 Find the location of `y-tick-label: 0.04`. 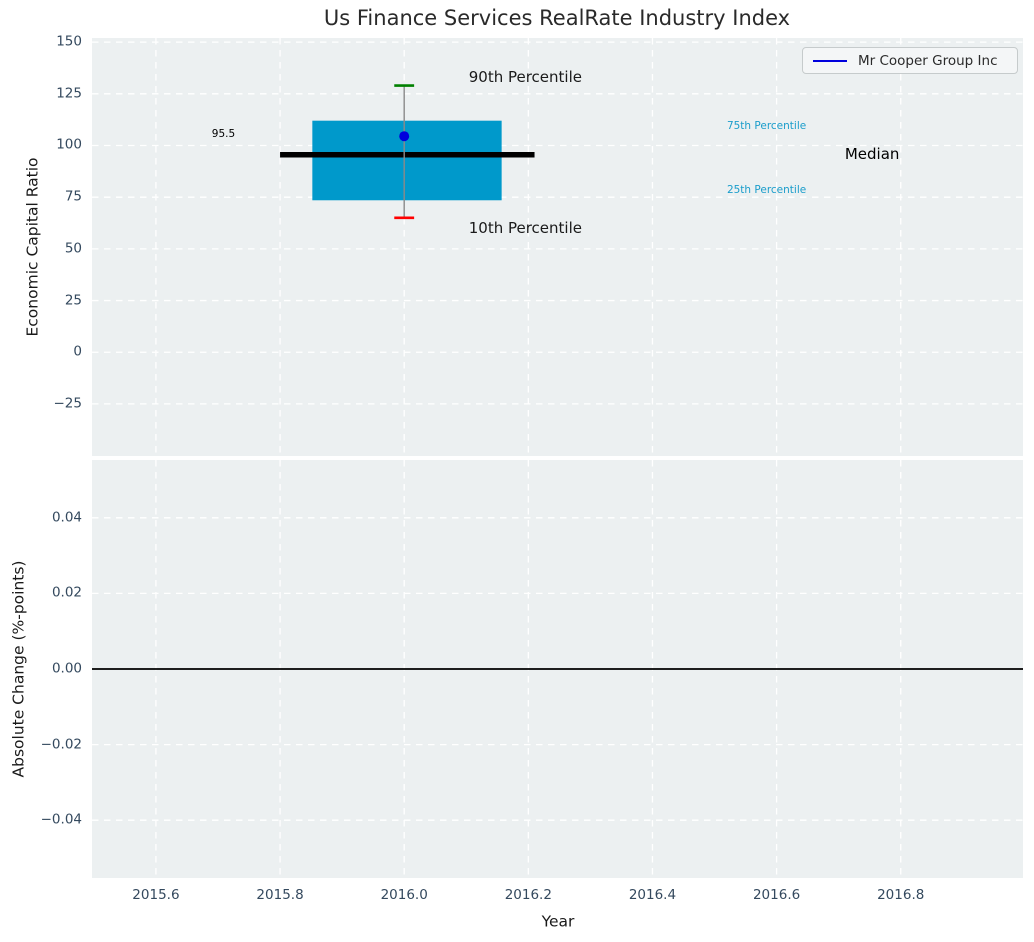

y-tick-label: 0.04 is located at coordinates (66, 517).